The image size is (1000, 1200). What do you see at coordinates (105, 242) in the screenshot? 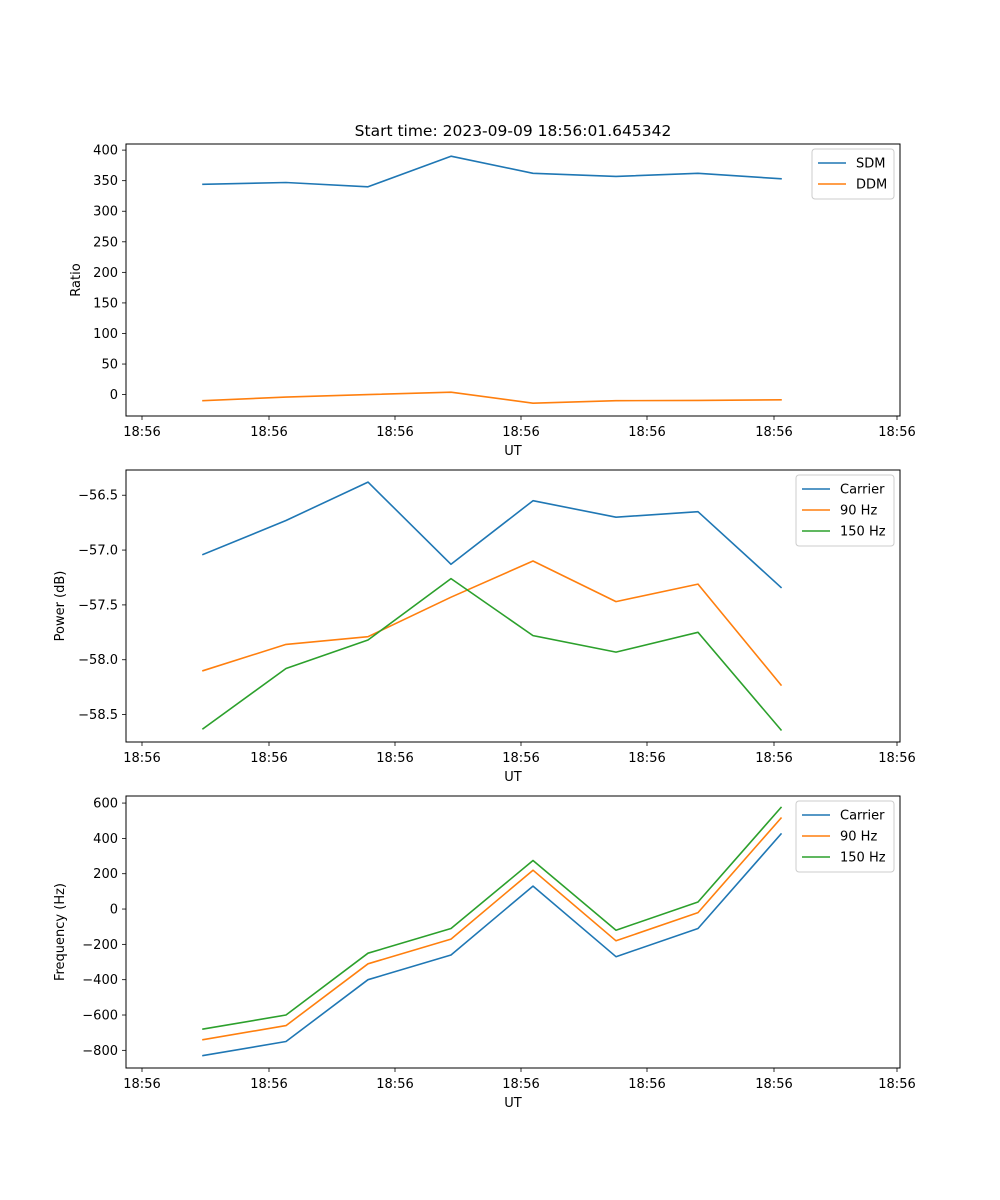
I see `y-tick-label: 250` at bounding box center [105, 242].